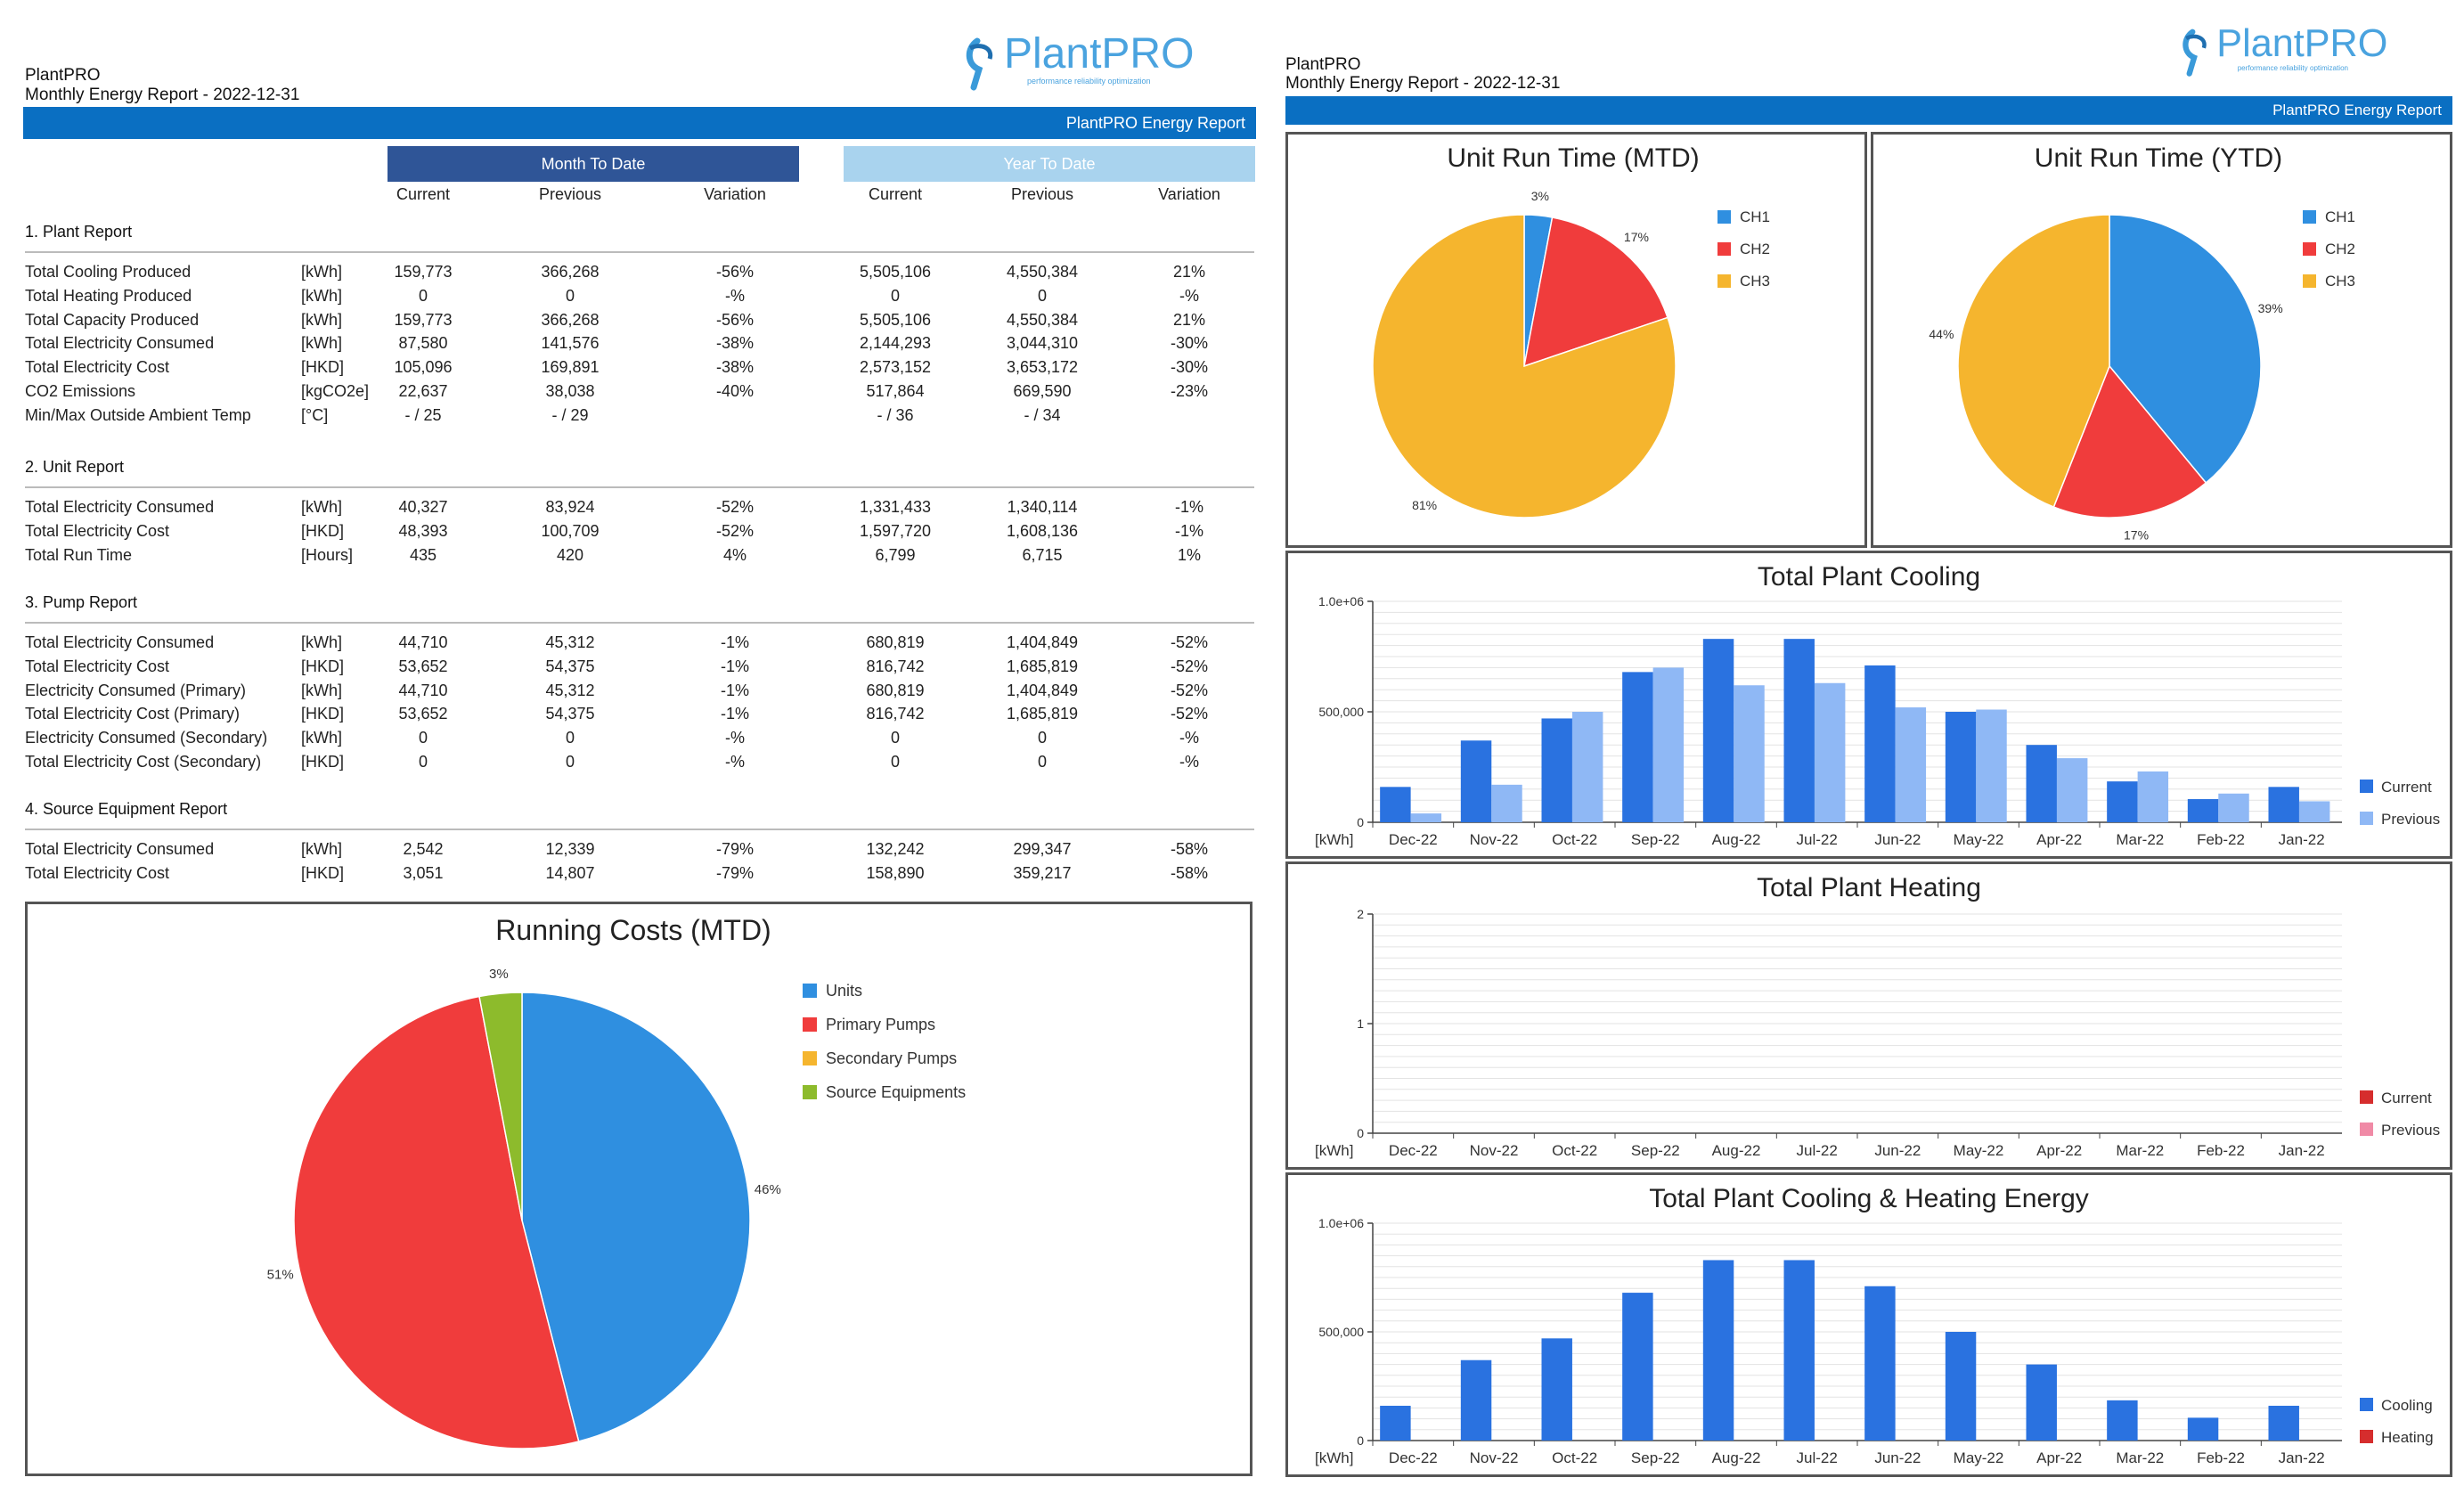 Image resolution: width=2464 pixels, height=1494 pixels. I want to click on unit-run-time-mtd-chart: Unit Run Time (MTD) 3% 17% 81% CH1 CH2 CH3, so click(1571, 330).